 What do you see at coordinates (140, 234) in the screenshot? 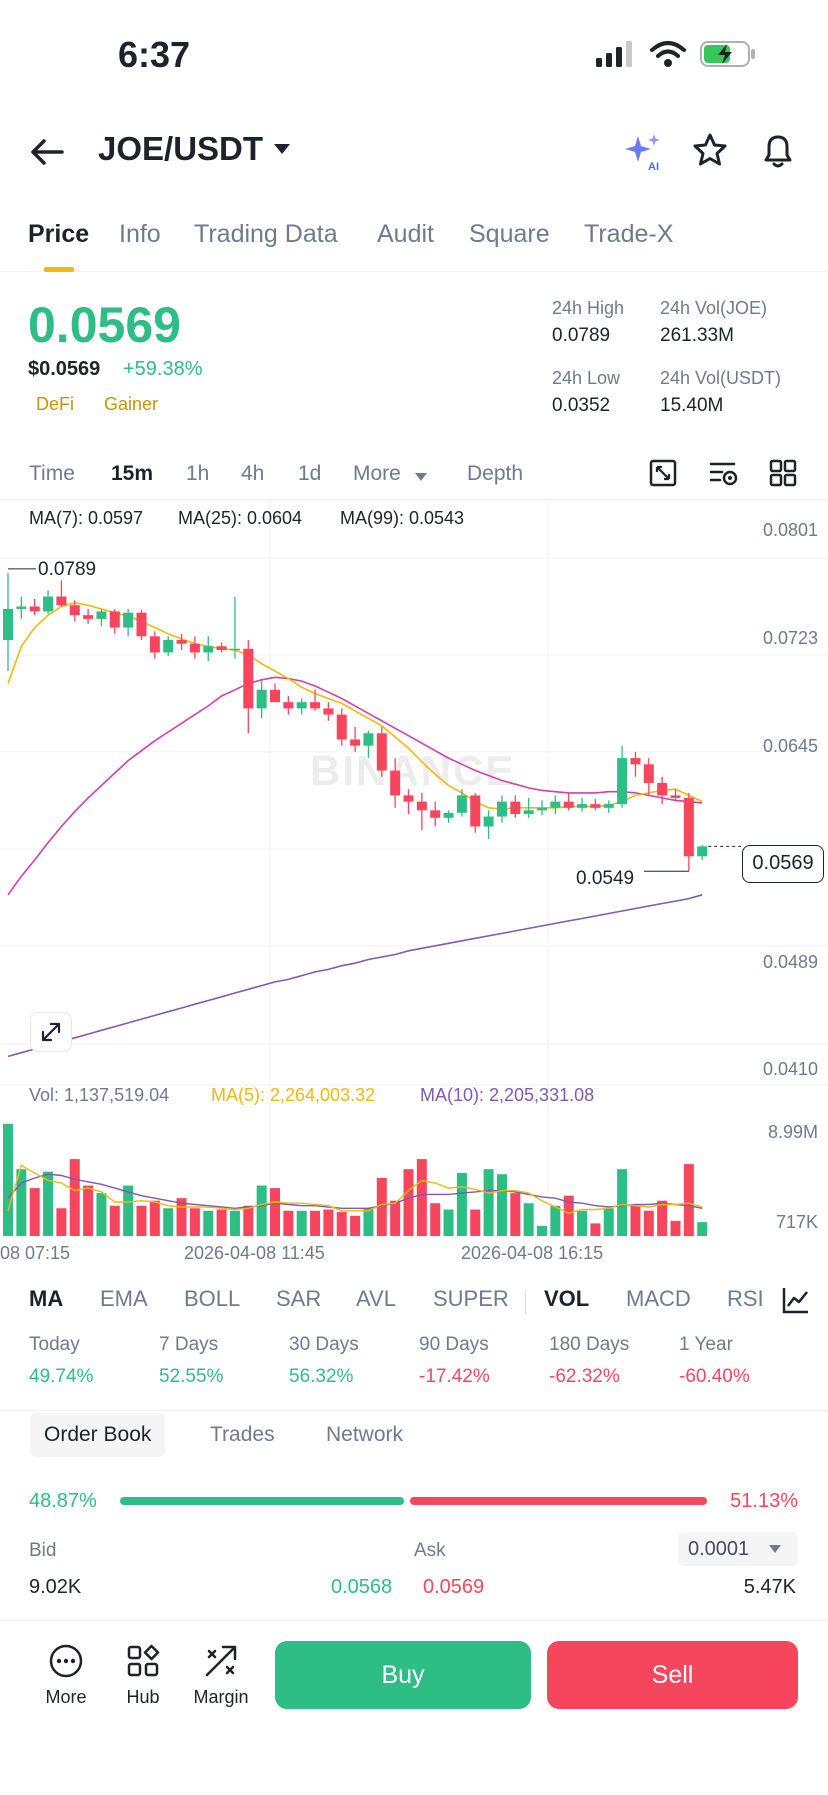
I see `tab-info: Info` at bounding box center [140, 234].